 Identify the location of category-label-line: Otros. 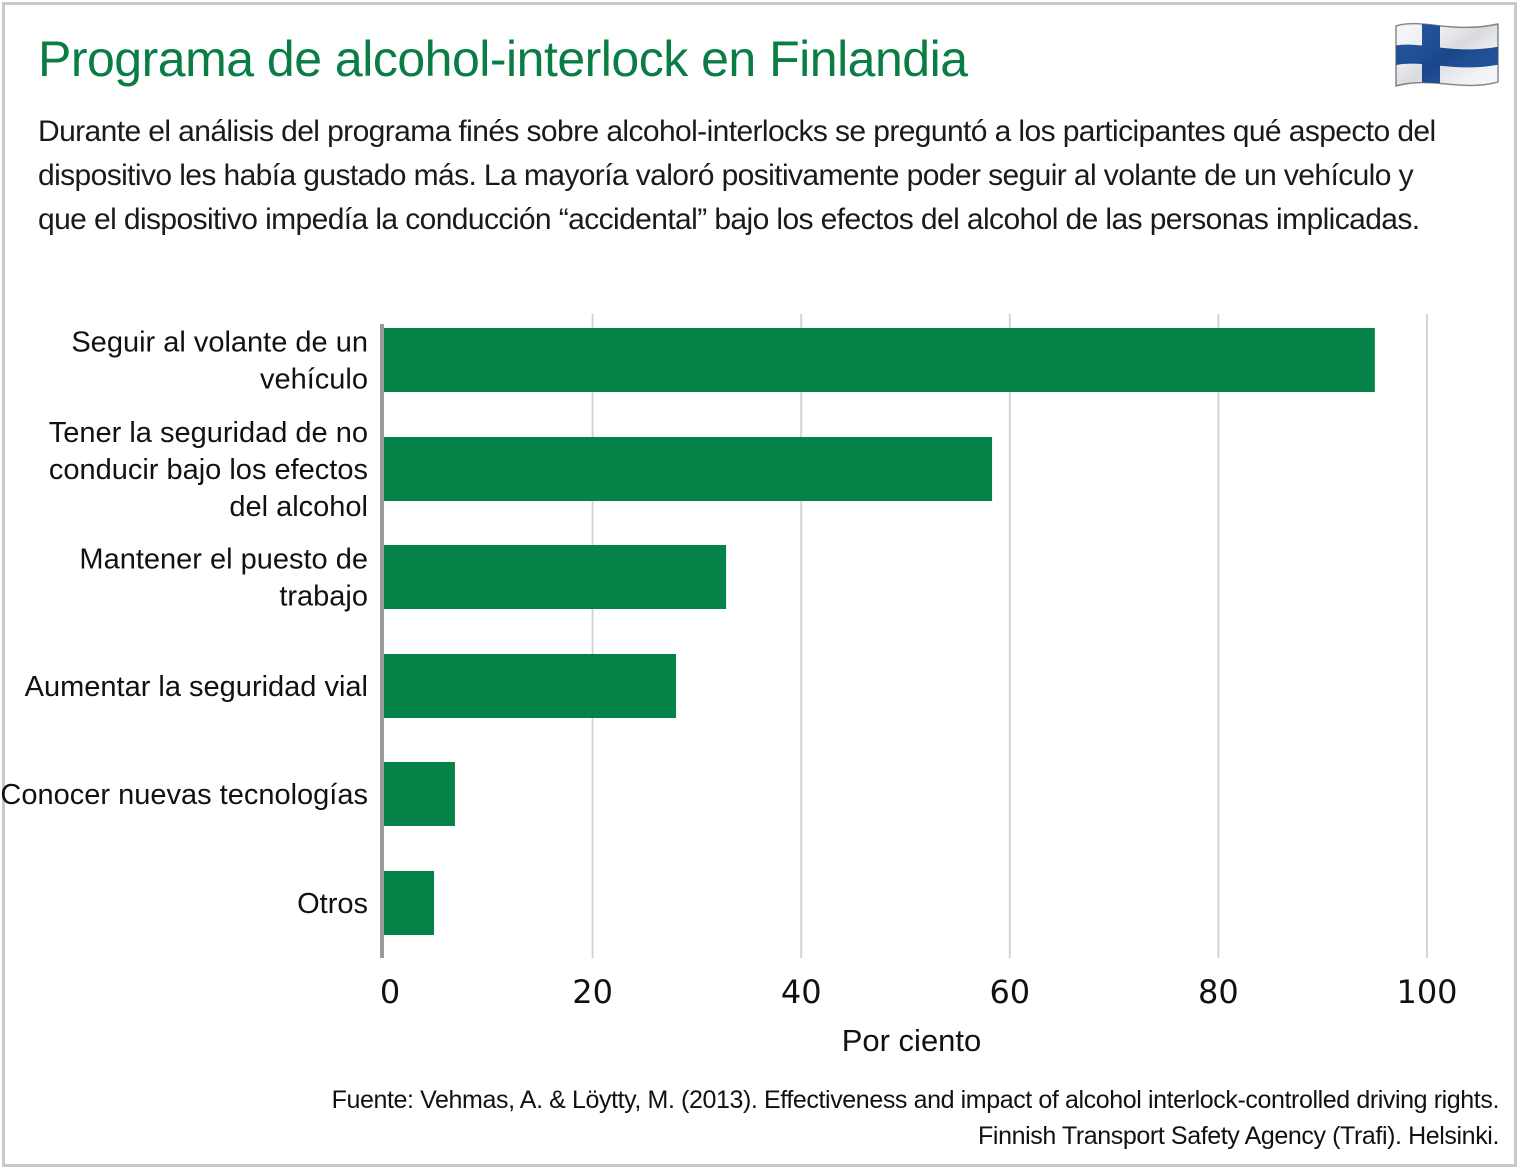
(332, 904).